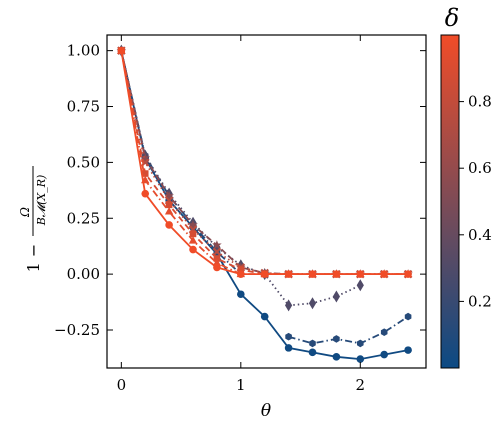 This screenshot has width=499, height=430. What do you see at coordinates (83, 274) in the screenshot?
I see `y-tick-label: 0.00` at bounding box center [83, 274].